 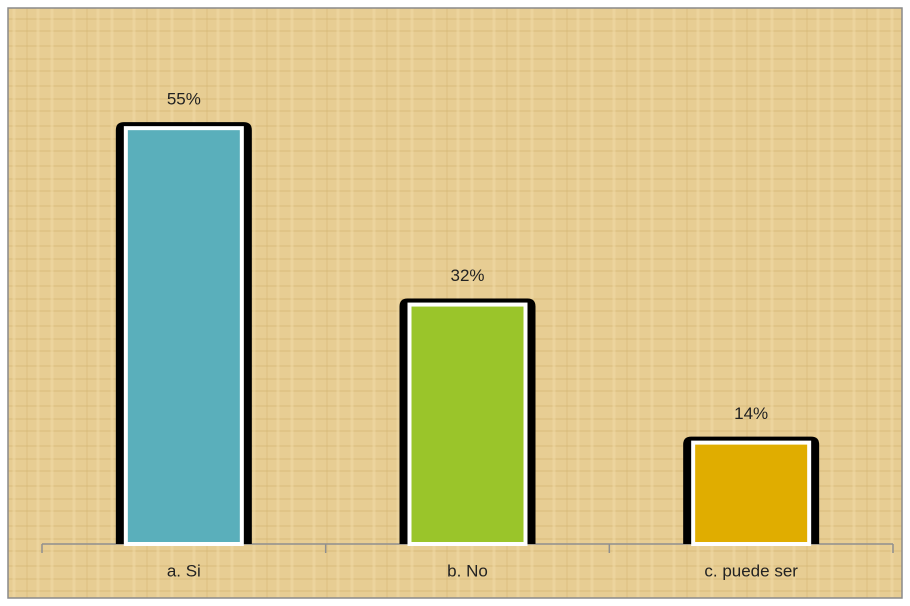 What do you see at coordinates (184, 570) in the screenshot?
I see `x-tick-label: a. Si` at bounding box center [184, 570].